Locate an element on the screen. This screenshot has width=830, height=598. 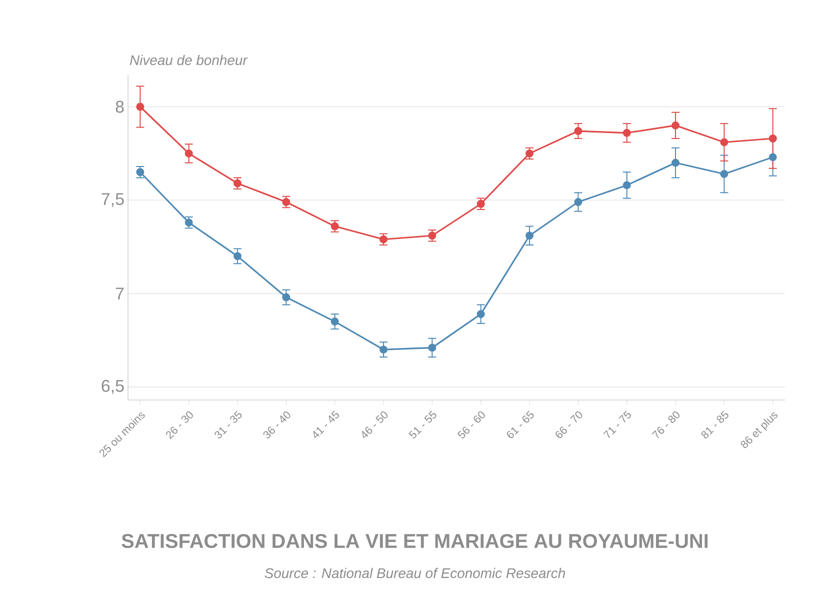
x-tick-label: 66 - 70 is located at coordinates (569, 424).